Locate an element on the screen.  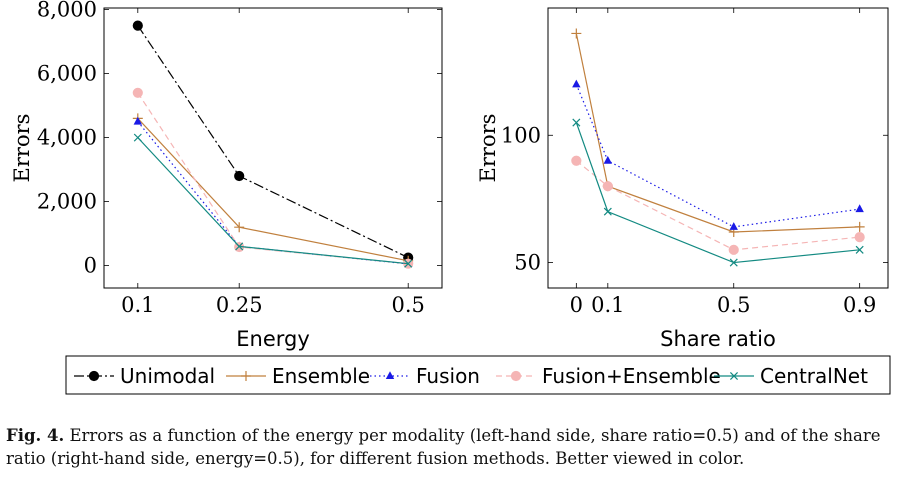
energy-y-tick-label: 2,000 is located at coordinates (67, 202).